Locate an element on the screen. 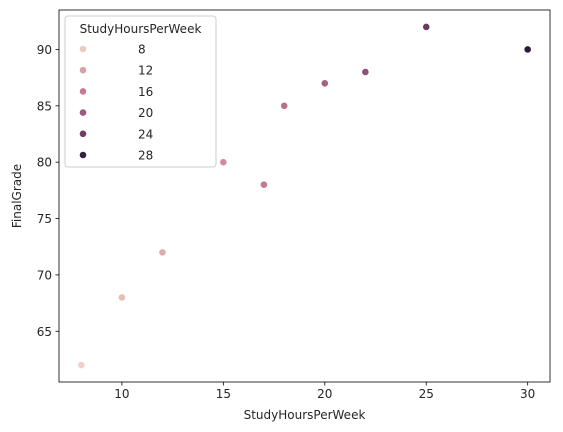 This screenshot has width=563, height=432. x-tick-label: 10 is located at coordinates (121, 394).